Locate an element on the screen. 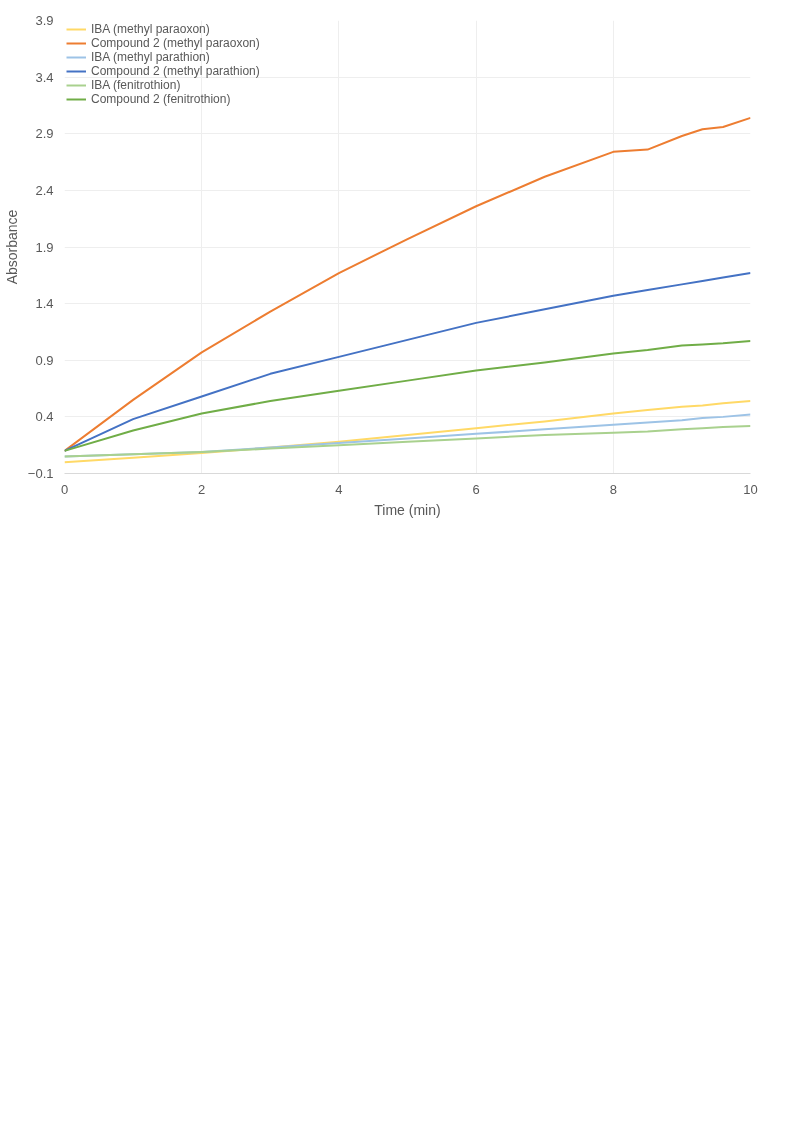 This screenshot has width=793, height=1123. y-tick-label: 1.4 is located at coordinates (44, 304).